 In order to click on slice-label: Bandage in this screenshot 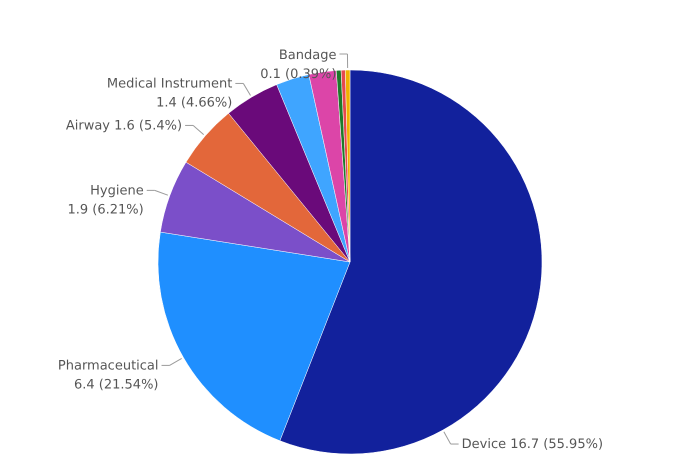, I will do `click(307, 56)`.